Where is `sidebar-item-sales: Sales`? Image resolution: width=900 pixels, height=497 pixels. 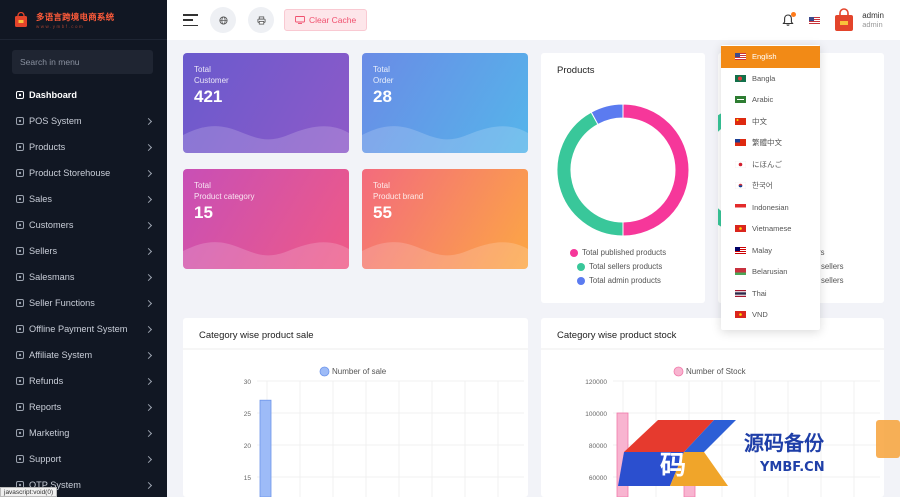
sidebar-item-sales: Sales is located at coordinates (83, 199).